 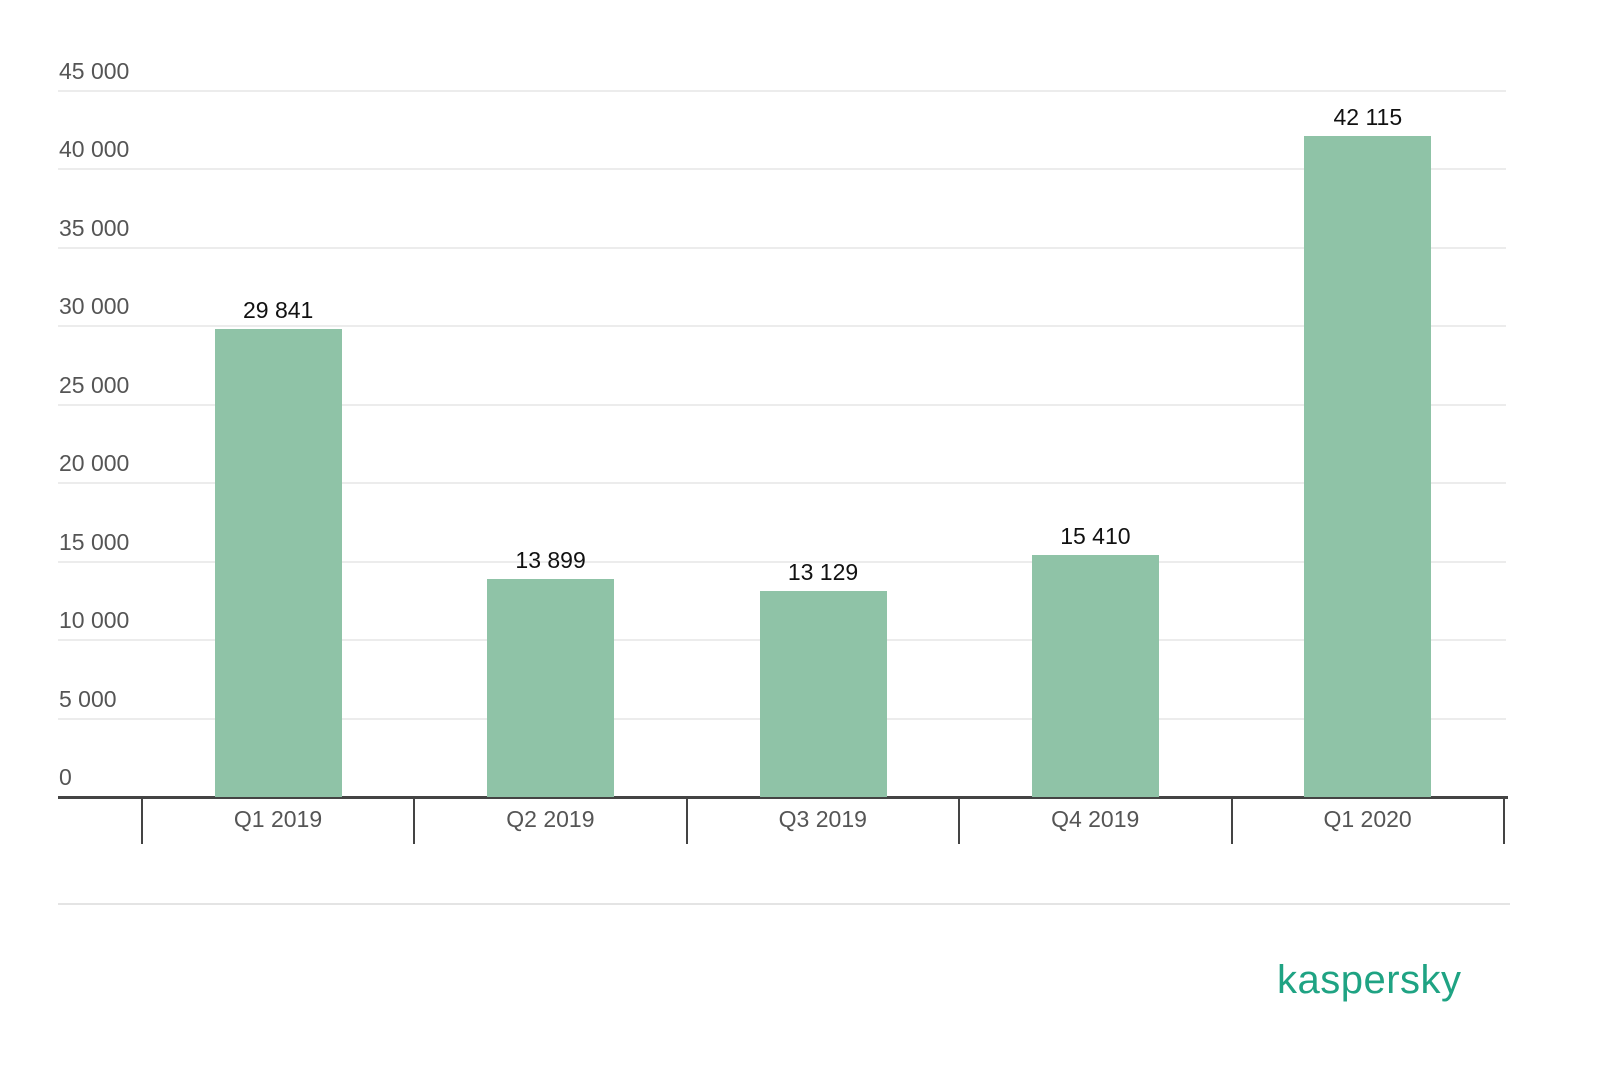 What do you see at coordinates (822, 819) in the screenshot?
I see `x-tick-label: Q3 2019` at bounding box center [822, 819].